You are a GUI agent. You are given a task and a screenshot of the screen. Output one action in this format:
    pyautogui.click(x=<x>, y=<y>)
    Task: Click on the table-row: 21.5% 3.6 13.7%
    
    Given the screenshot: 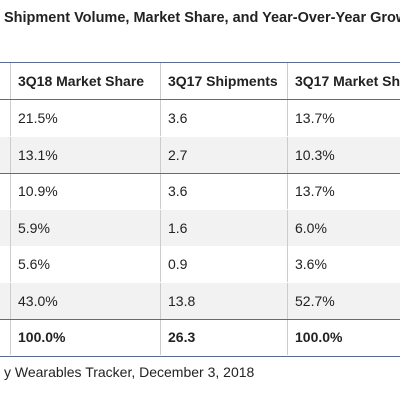 What is the action you would take?
    pyautogui.click(x=200, y=118)
    